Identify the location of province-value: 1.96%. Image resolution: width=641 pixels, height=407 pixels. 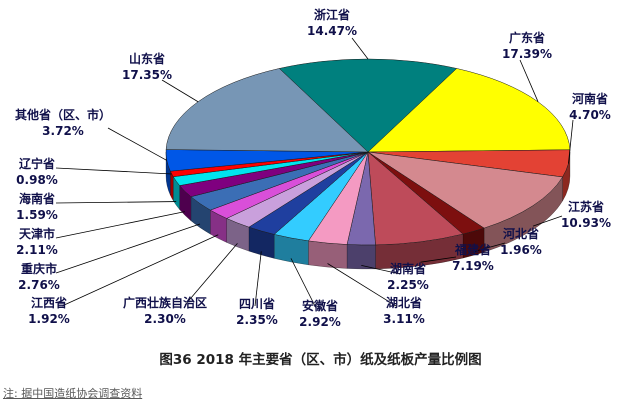
(521, 249).